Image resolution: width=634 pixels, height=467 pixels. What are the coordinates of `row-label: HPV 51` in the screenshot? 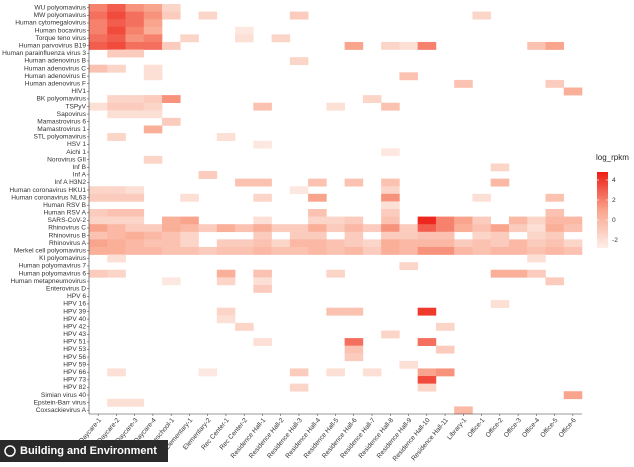 It's located at (74, 342).